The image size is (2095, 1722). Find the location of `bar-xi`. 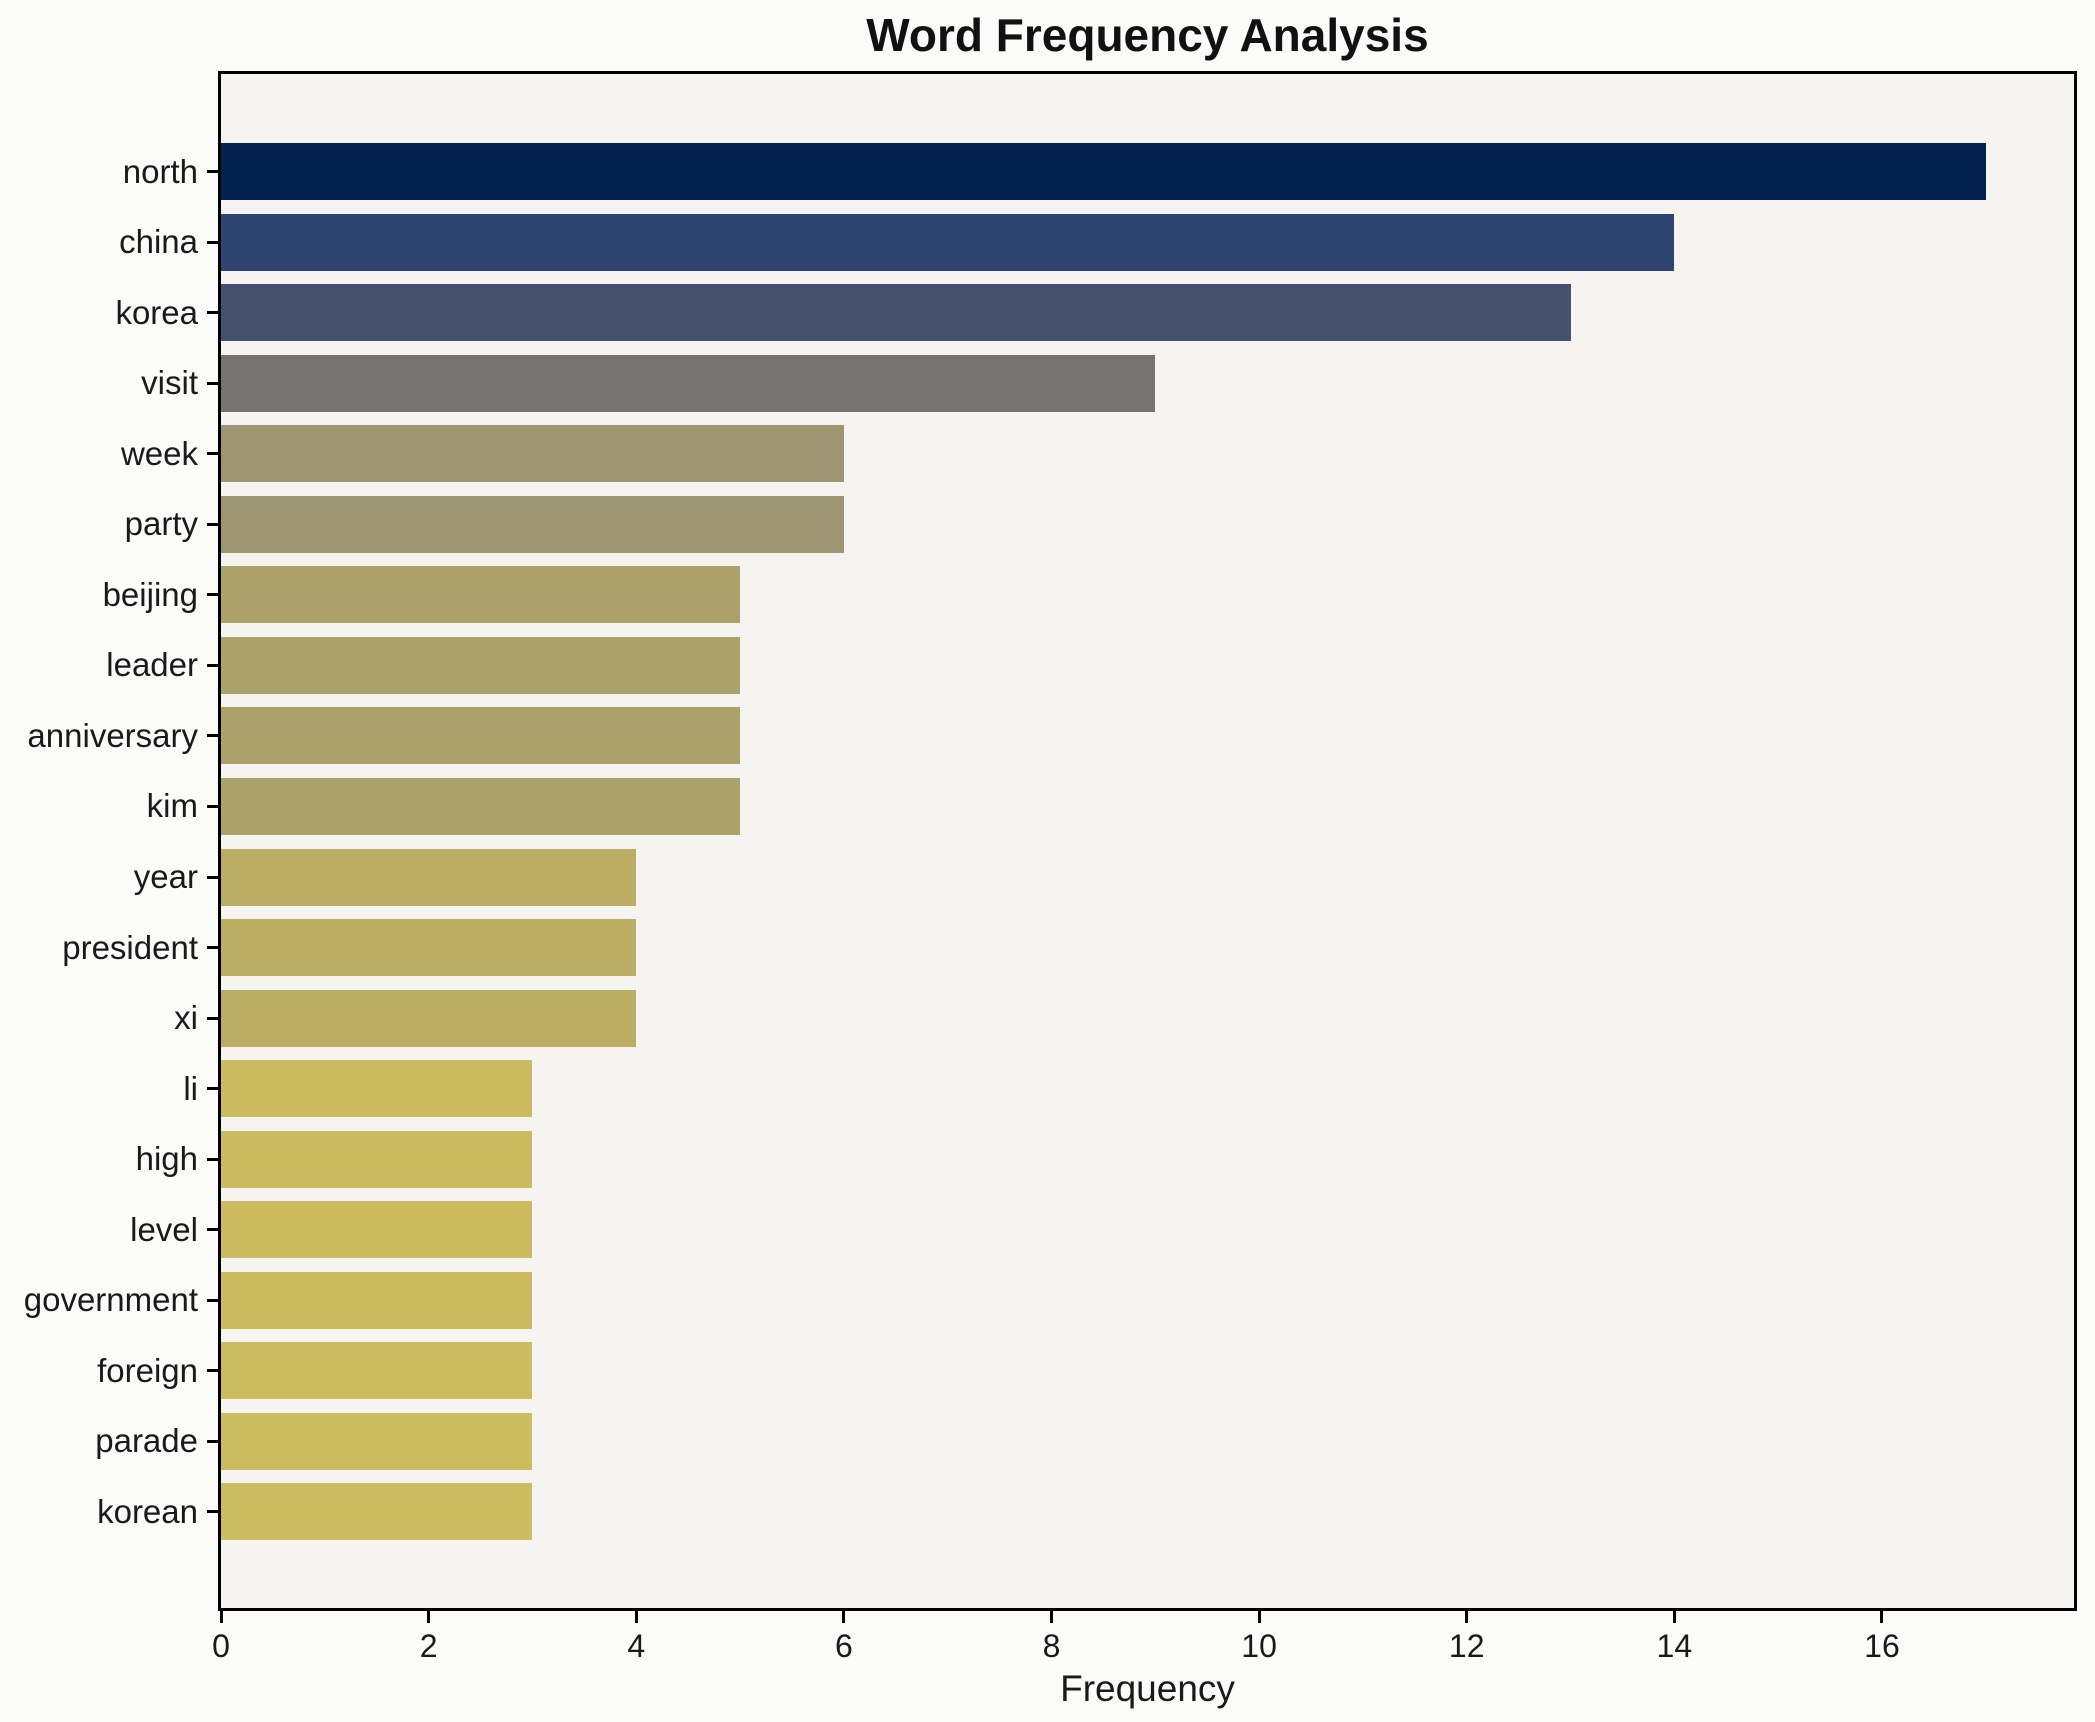

bar-xi is located at coordinates (429, 1018).